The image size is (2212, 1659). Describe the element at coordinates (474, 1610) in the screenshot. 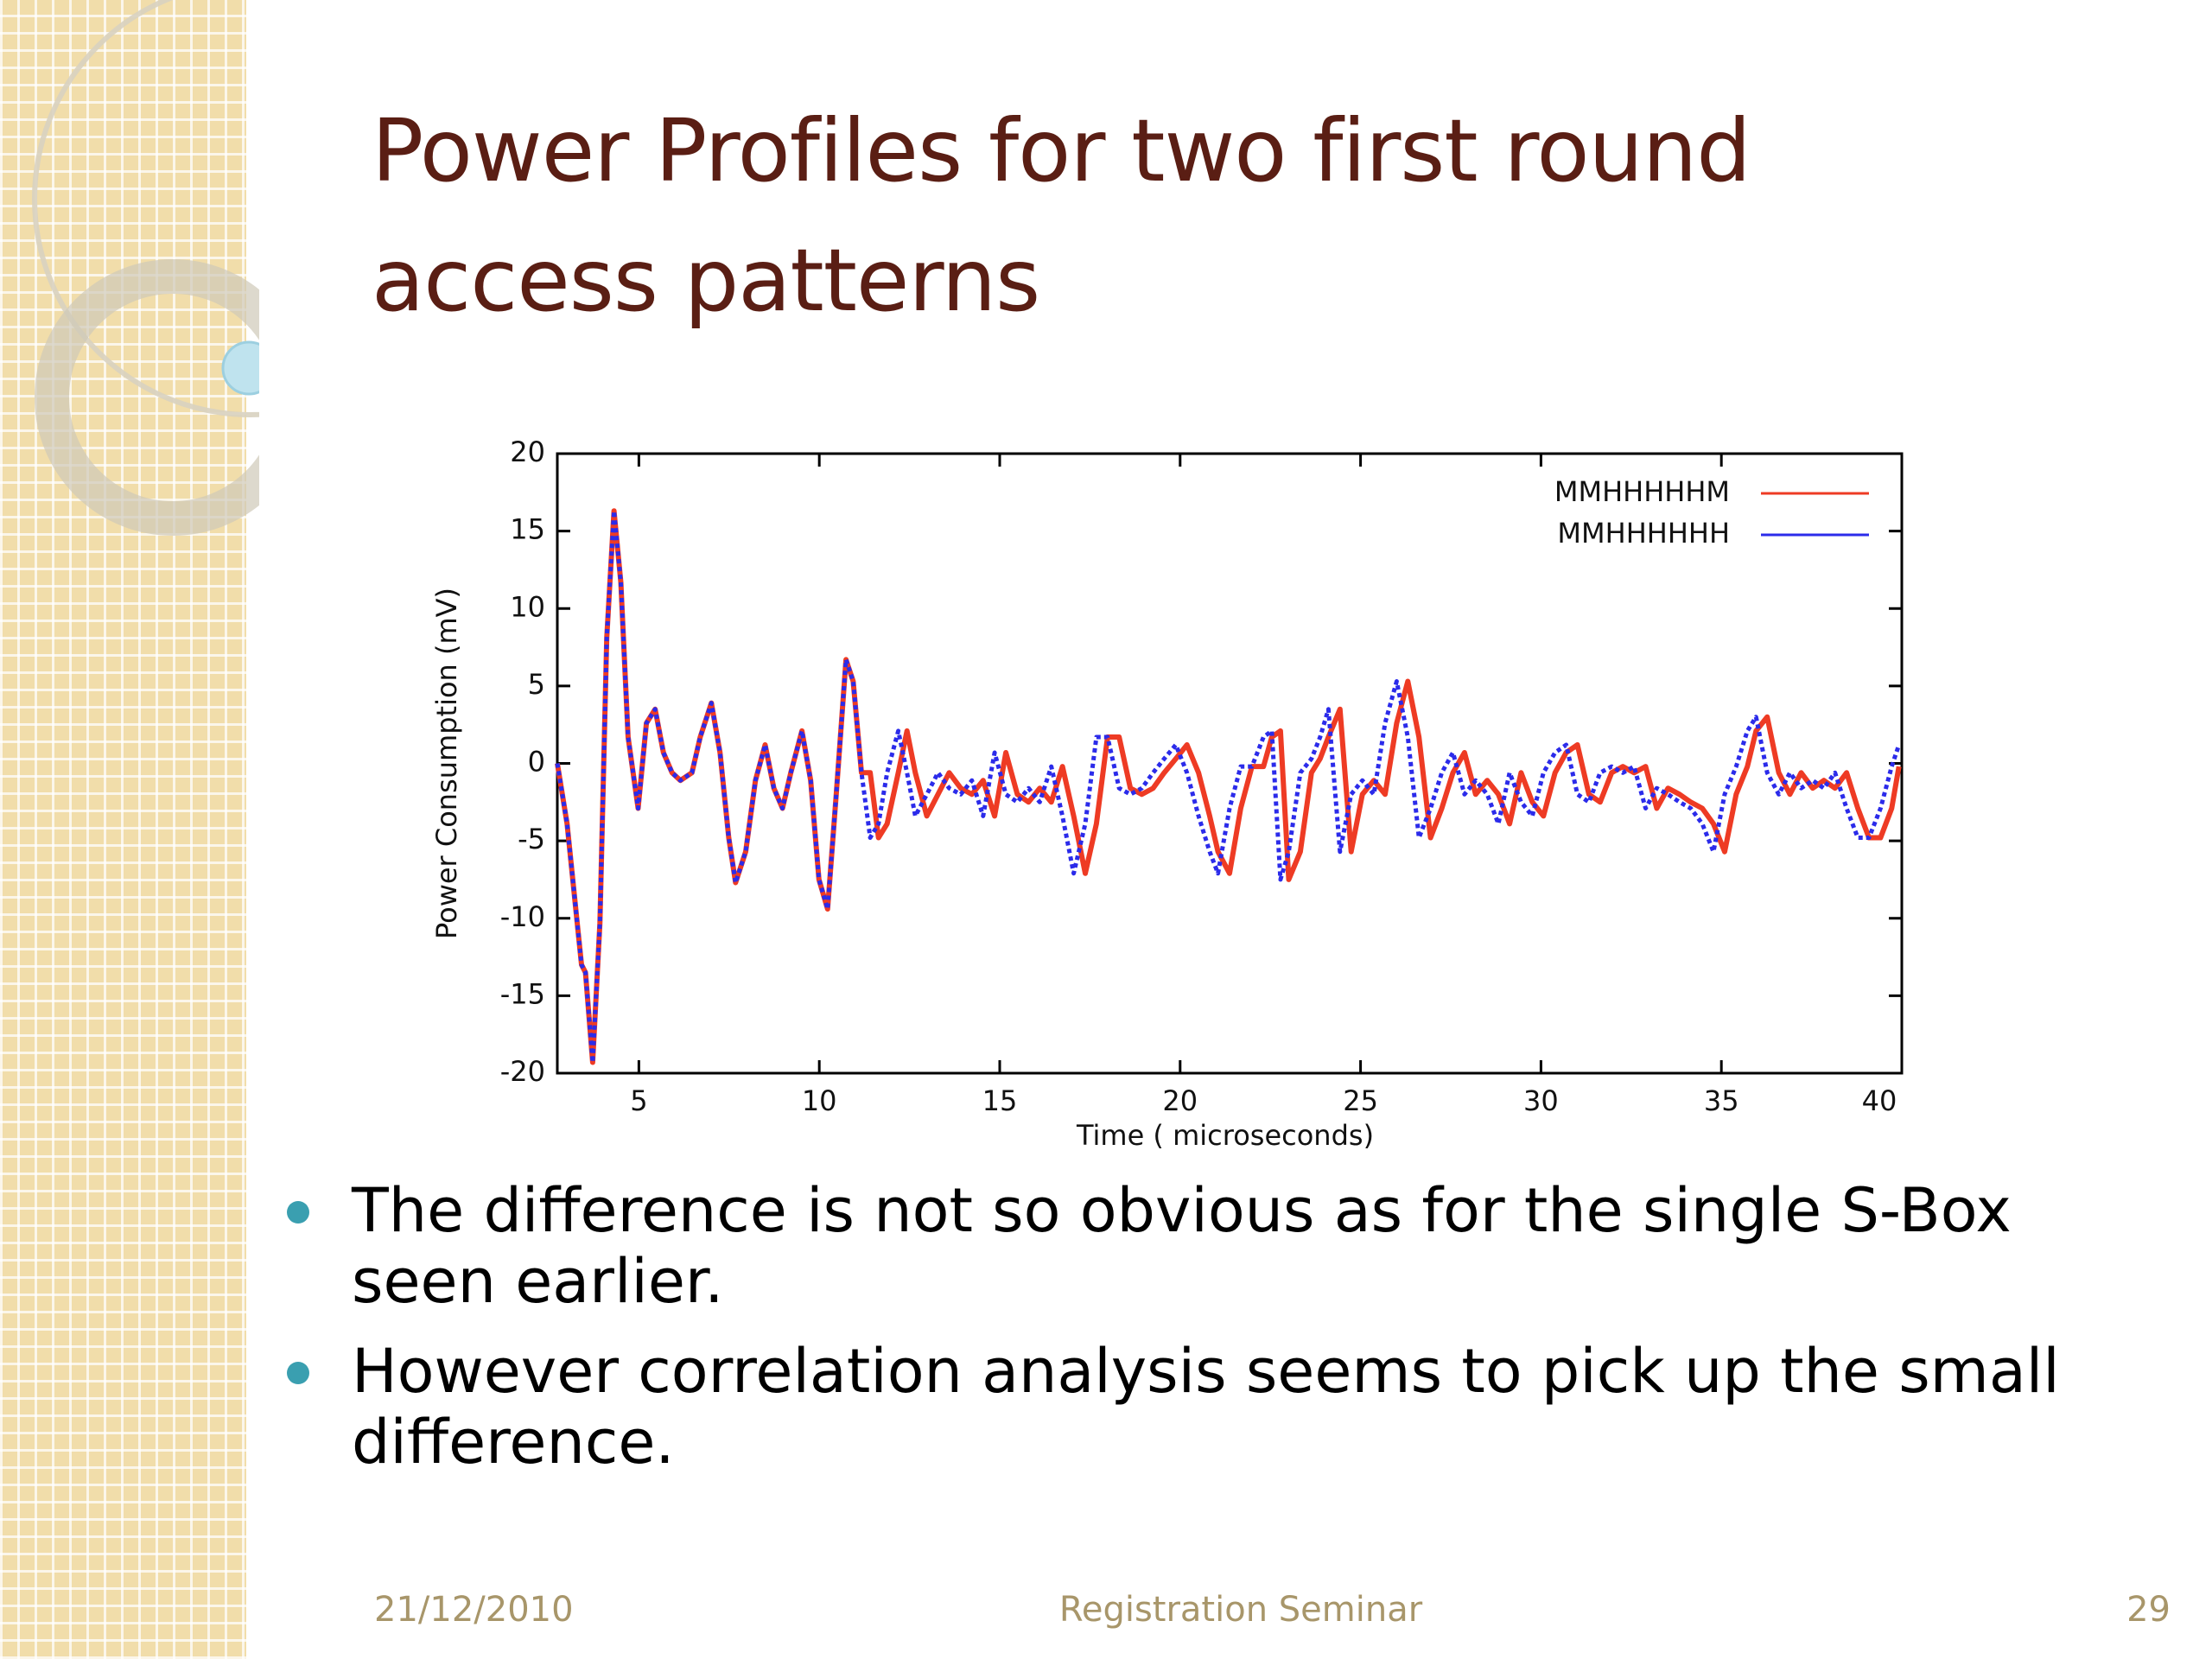

I see `footer-date: 21/12/2010` at that location.